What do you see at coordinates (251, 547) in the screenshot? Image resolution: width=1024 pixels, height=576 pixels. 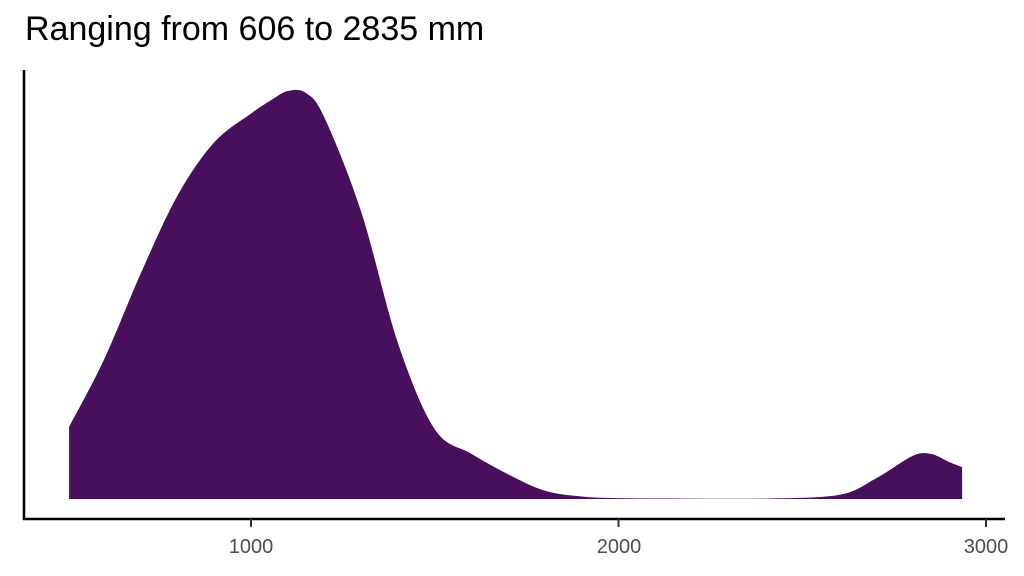 I see `x-tick-label-1000: 1000` at bounding box center [251, 547].